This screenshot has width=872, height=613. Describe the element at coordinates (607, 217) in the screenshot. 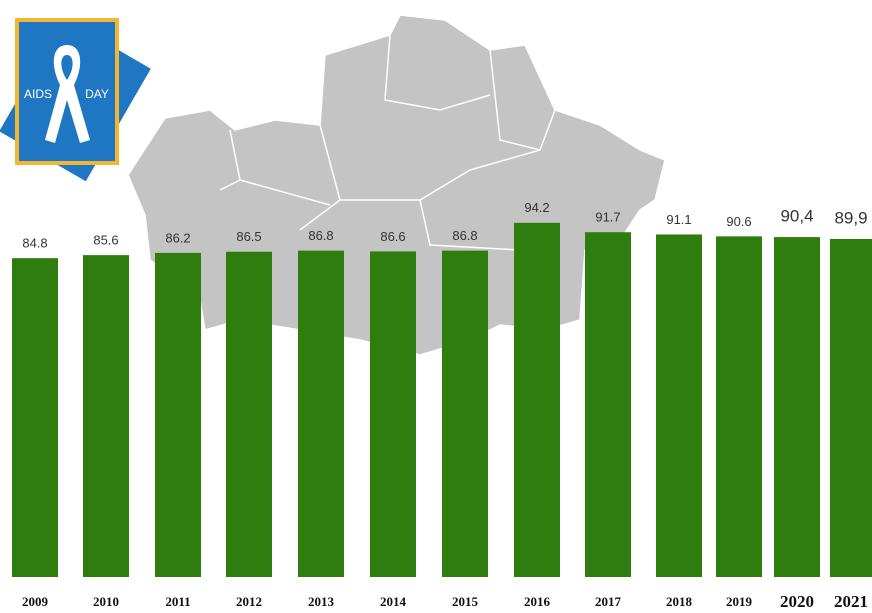

I see `value-label: 91.7` at that location.